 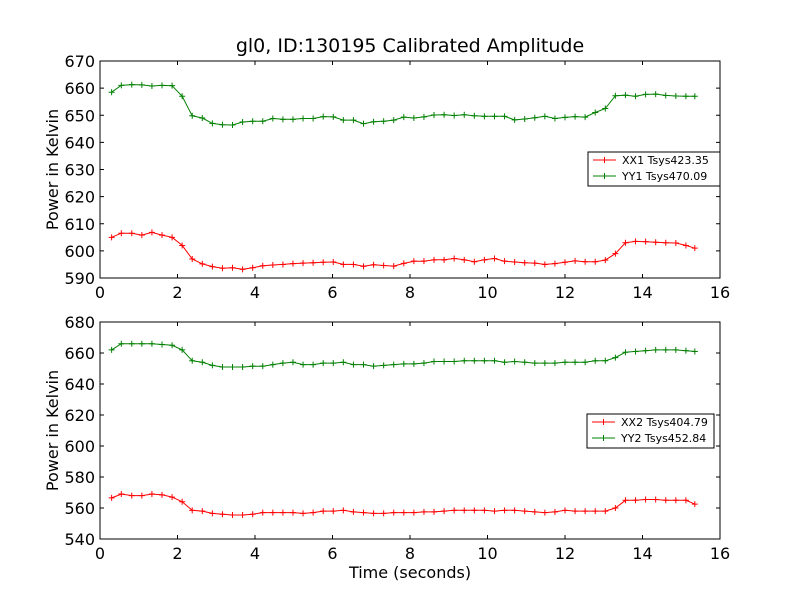 I want to click on legend: XX2 Tsys404.79 YY2 Tsys452.84, so click(x=650, y=431).